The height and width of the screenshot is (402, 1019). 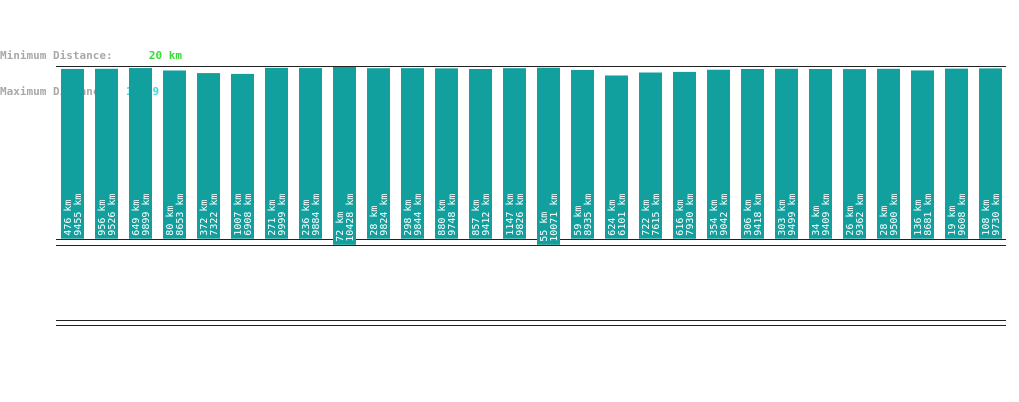 I want to click on bar-min-label: 55 km, so click(x=544, y=227).